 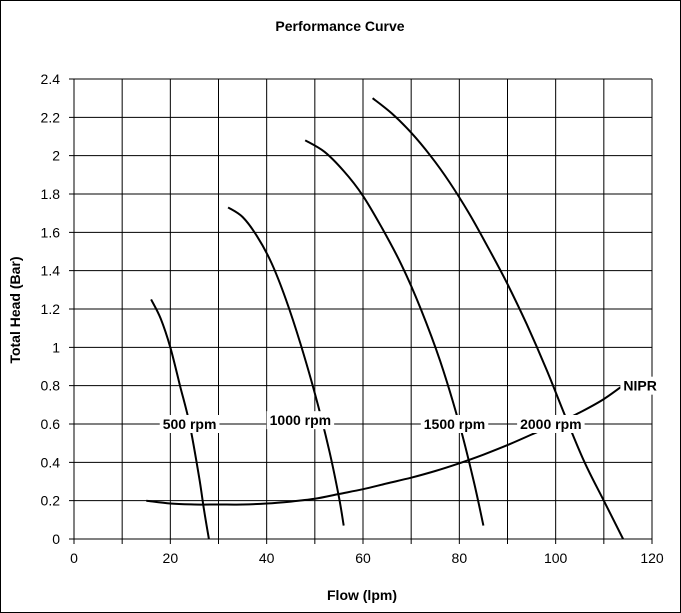 What do you see at coordinates (652, 558) in the screenshot?
I see `x-tick-label: 120` at bounding box center [652, 558].